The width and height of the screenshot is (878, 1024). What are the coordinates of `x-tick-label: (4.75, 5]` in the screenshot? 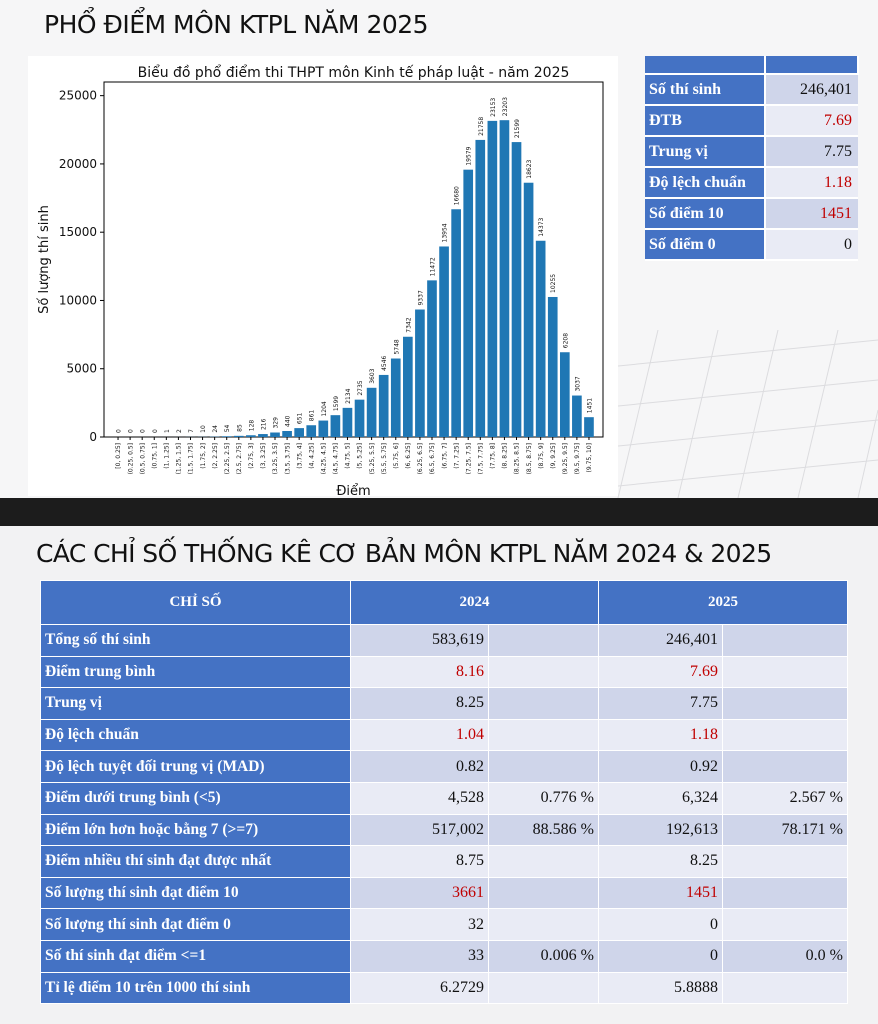 It's located at (348, 456).